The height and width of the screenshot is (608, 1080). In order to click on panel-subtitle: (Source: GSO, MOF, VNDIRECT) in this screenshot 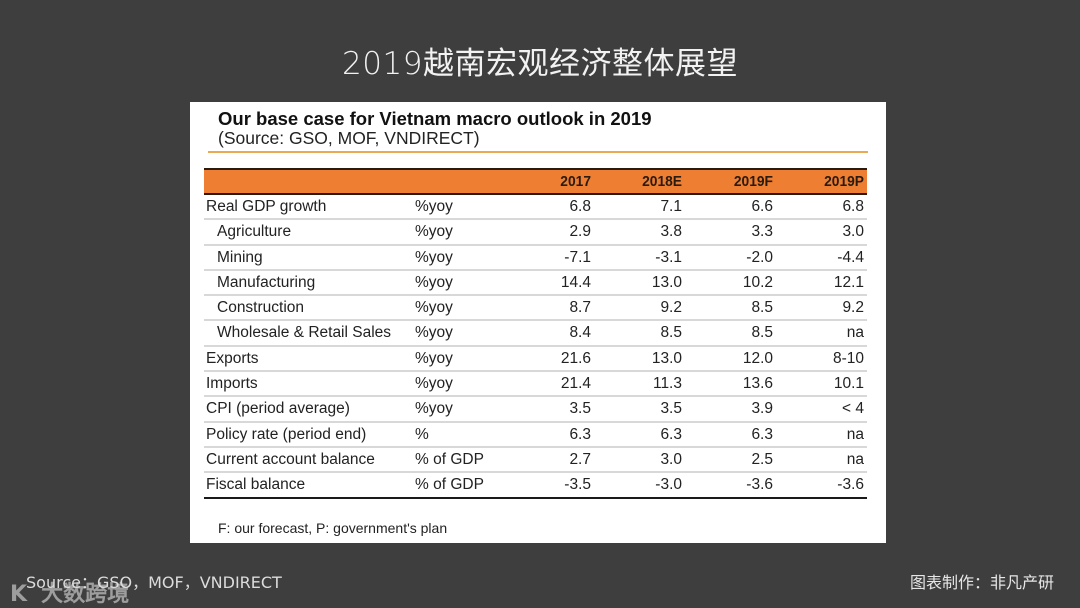, I will do `click(349, 138)`.